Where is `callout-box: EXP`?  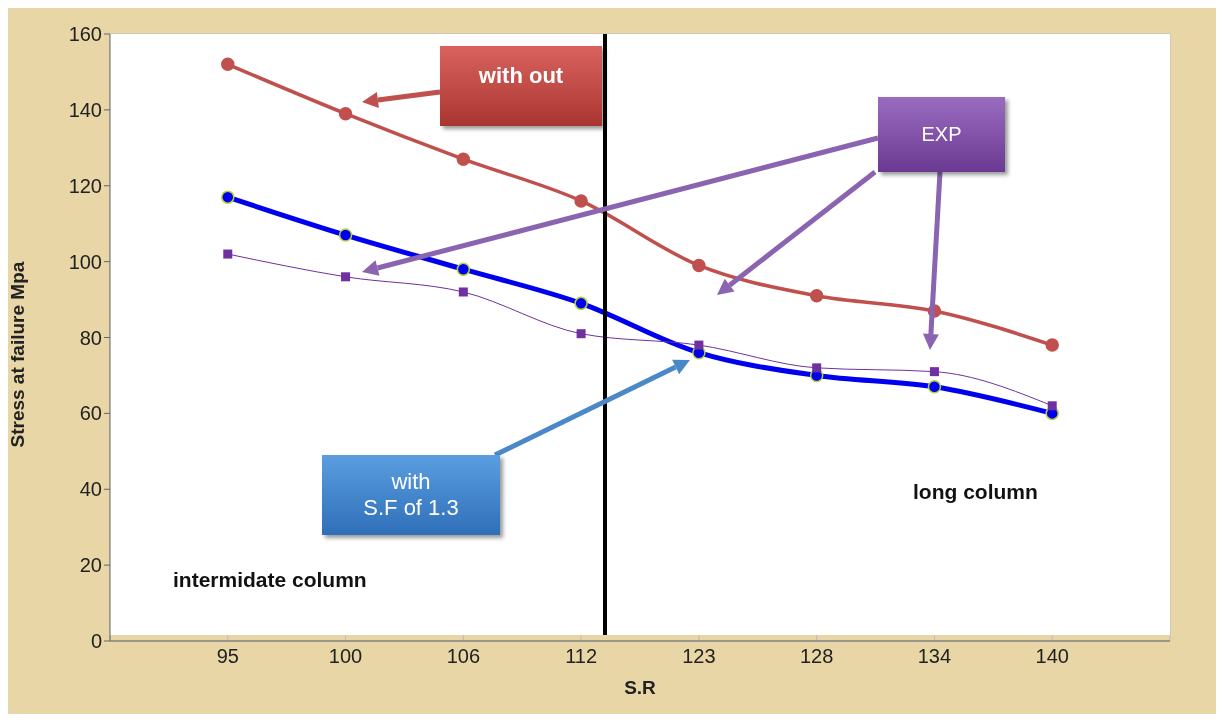
callout-box: EXP is located at coordinates (941, 134).